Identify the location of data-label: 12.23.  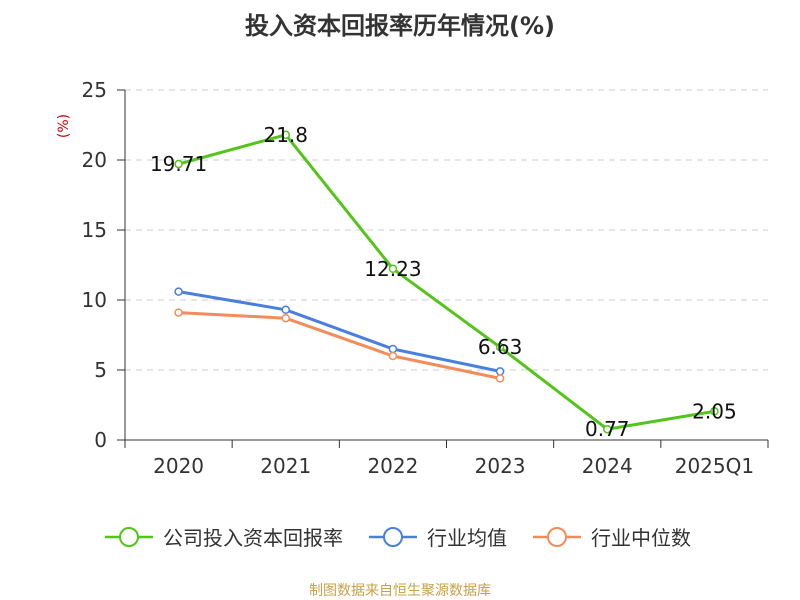
(392, 269).